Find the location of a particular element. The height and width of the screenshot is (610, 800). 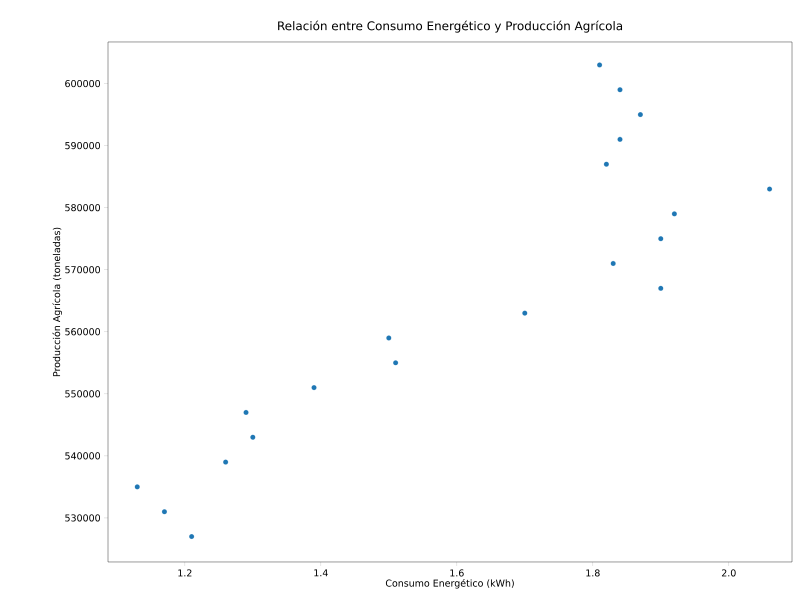

y-tick-label: 560000 is located at coordinates (82, 332).